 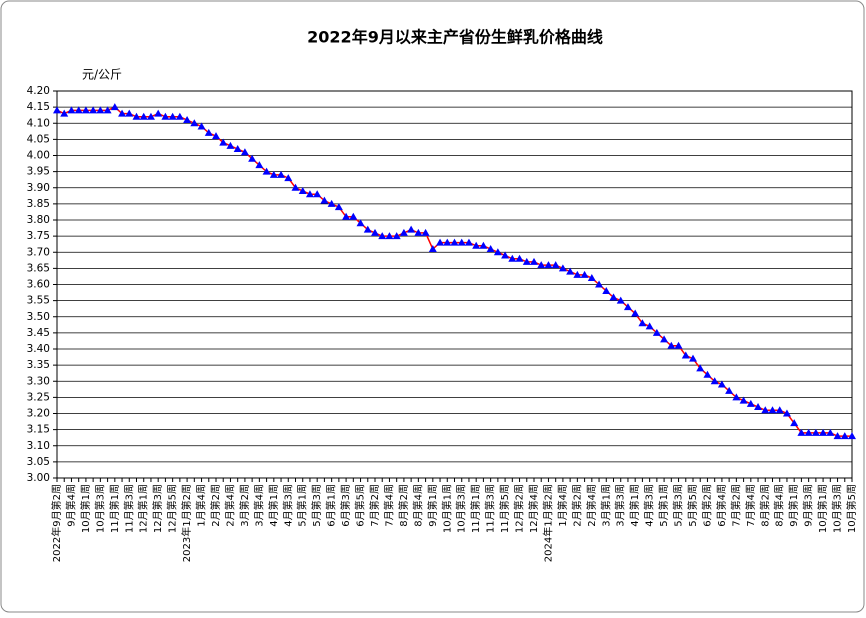 What do you see at coordinates (620, 505) in the screenshot?
I see `x-tick-label: 3月第3周` at bounding box center [620, 505].